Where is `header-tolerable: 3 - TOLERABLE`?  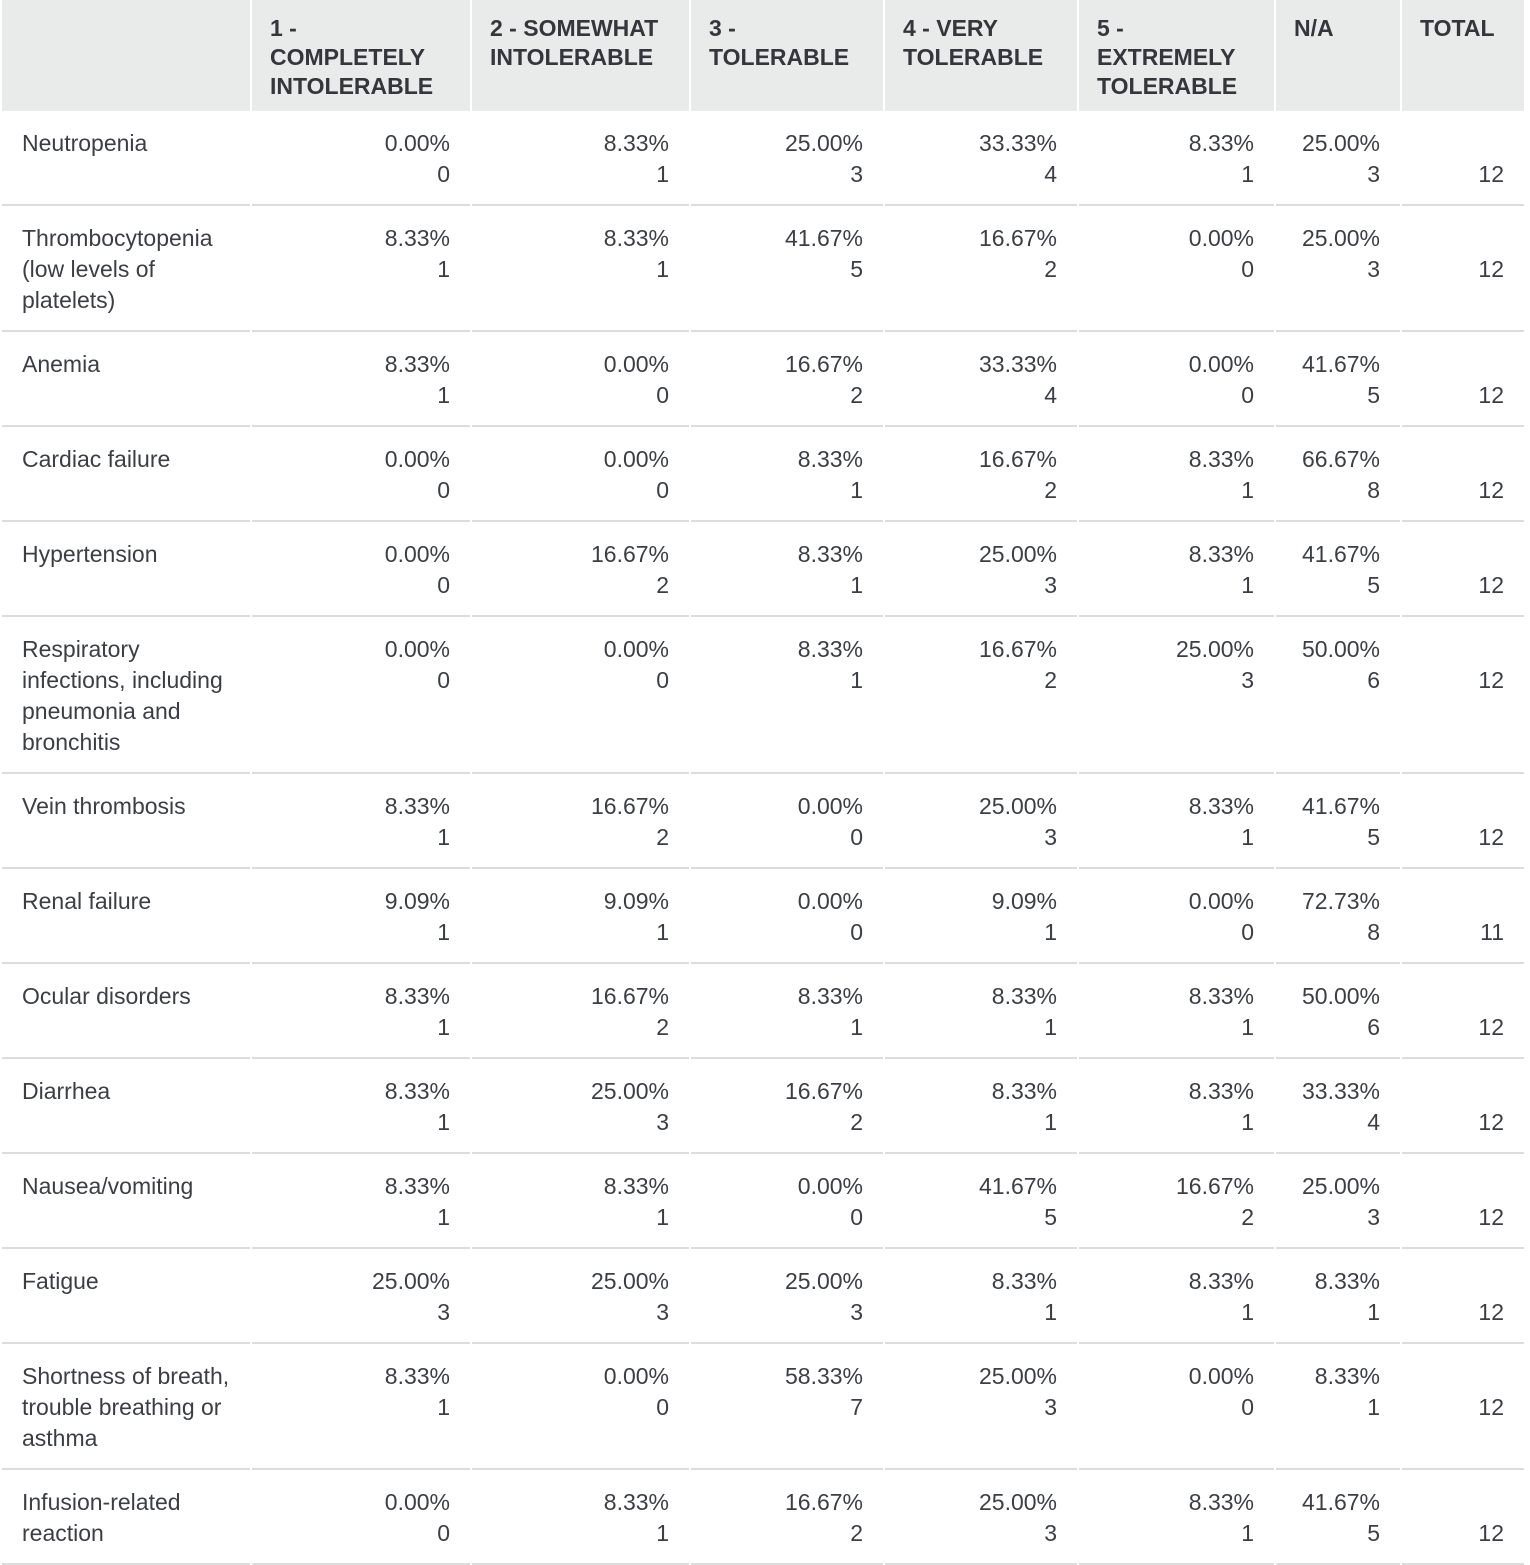 header-tolerable: 3 - TOLERABLE is located at coordinates (787, 55).